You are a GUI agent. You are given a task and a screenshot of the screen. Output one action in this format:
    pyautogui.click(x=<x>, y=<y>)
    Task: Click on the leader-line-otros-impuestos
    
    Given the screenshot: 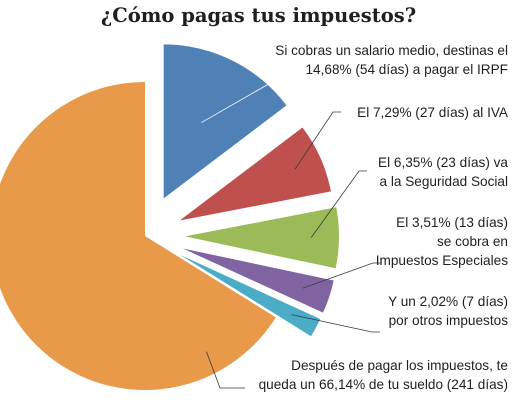 What is the action you would take?
    pyautogui.click(x=335, y=323)
    